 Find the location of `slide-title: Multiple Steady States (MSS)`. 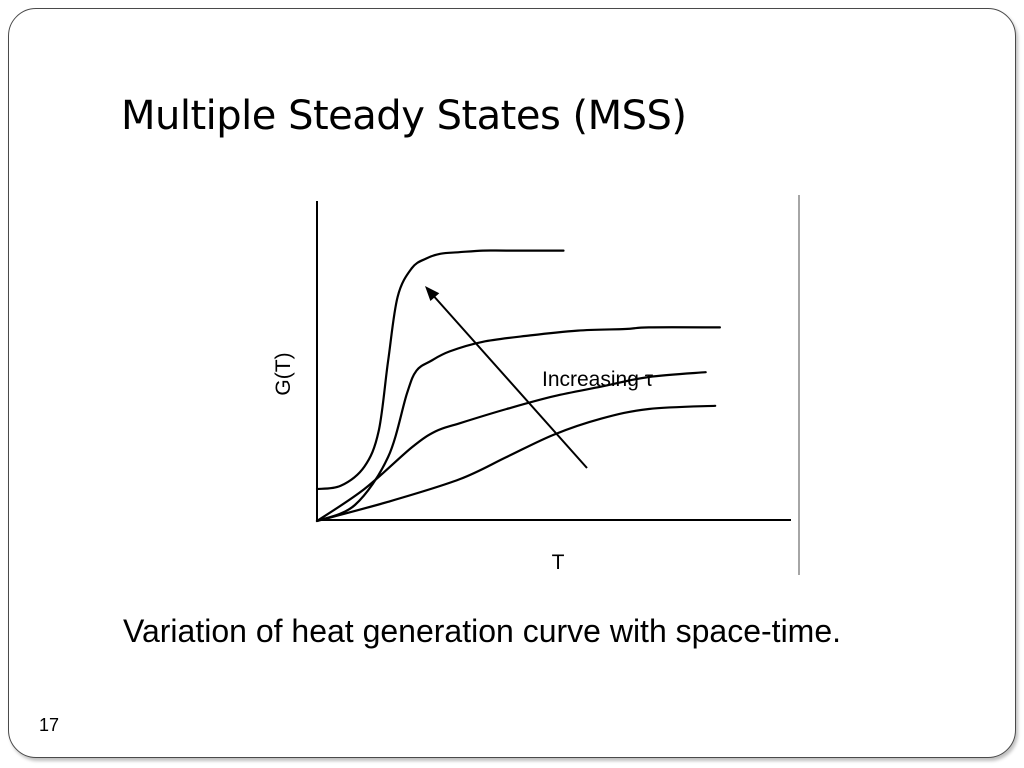

slide-title: Multiple Steady States (MSS) is located at coordinates (404, 116).